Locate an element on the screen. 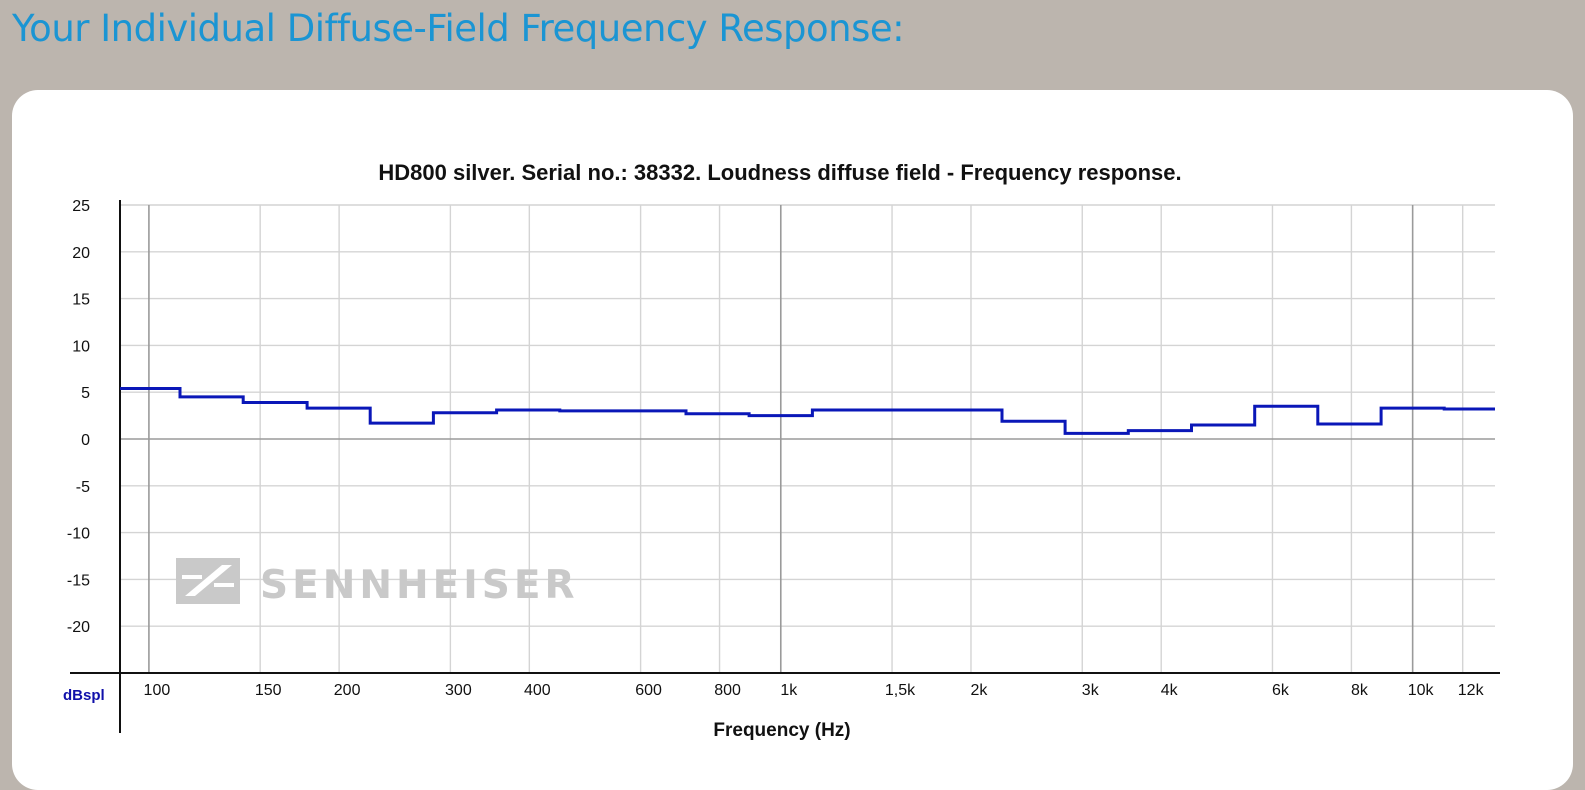 The height and width of the screenshot is (790, 1585). sennheiser-logo-icon is located at coordinates (208, 581).